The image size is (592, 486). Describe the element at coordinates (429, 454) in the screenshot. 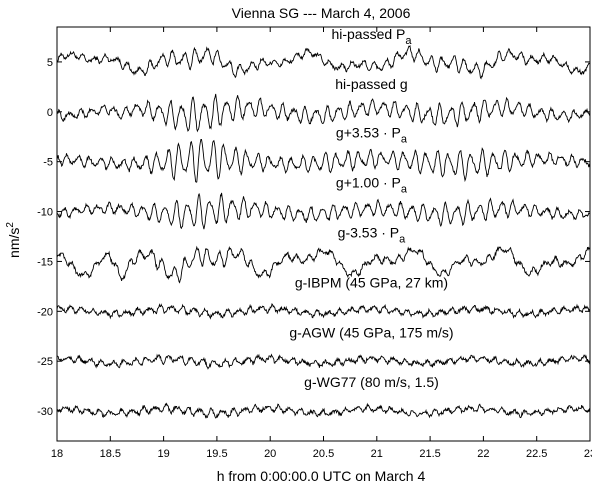

I see `x-tick-label: 21.5` at that location.